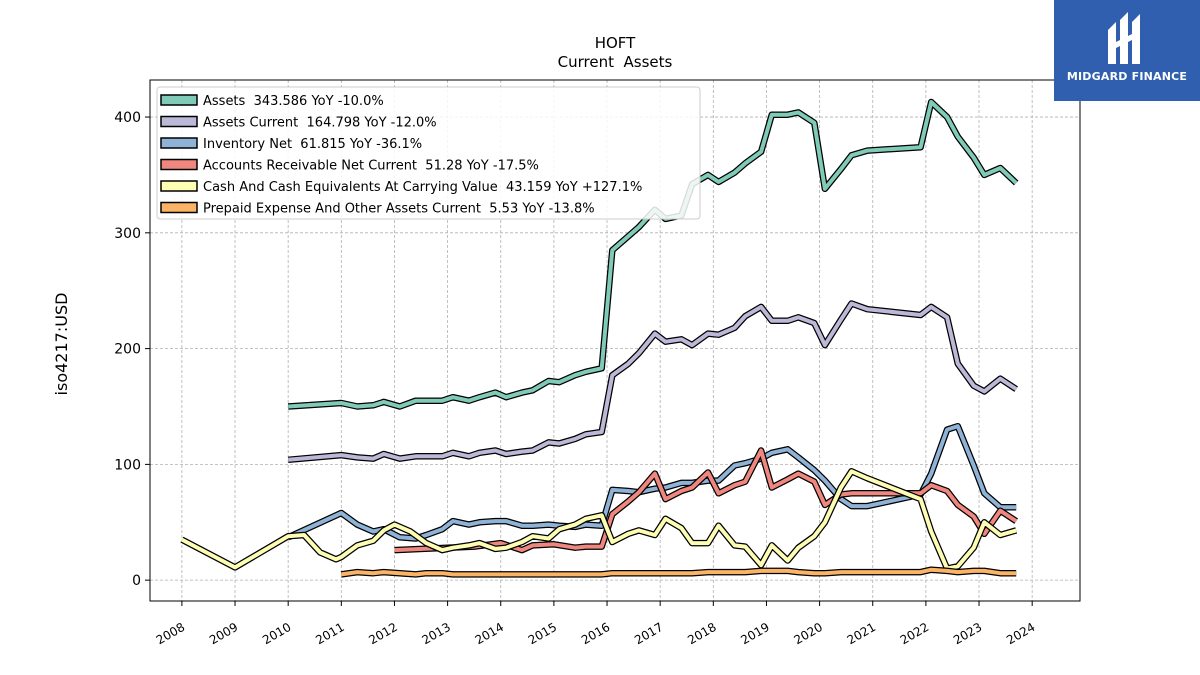  Describe the element at coordinates (276, 633) in the screenshot. I see `x-tick-label: 2010` at that location.